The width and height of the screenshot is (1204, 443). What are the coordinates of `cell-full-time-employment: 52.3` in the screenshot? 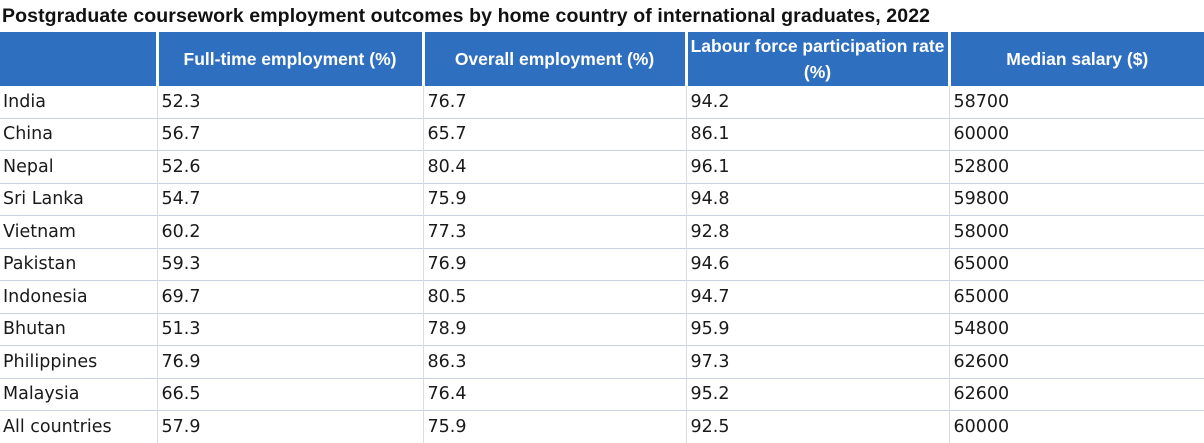 It's located at (290, 102).